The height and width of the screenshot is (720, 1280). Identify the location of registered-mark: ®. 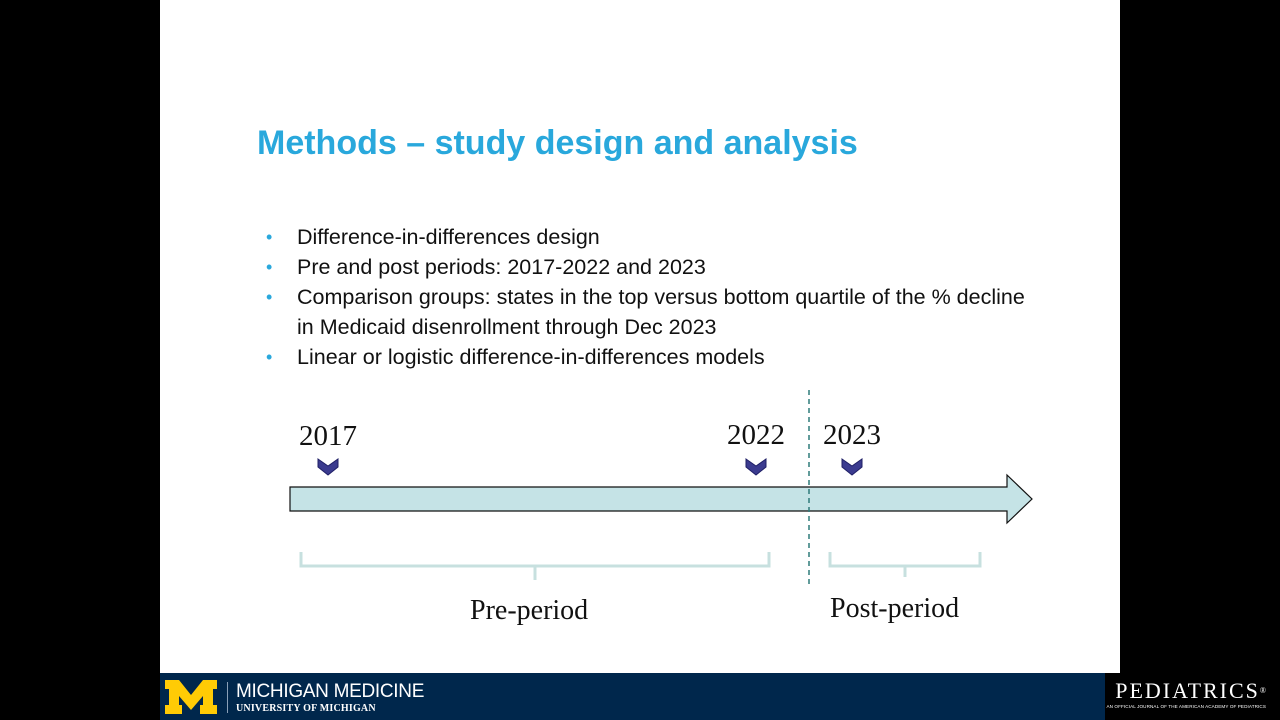
(1262, 690).